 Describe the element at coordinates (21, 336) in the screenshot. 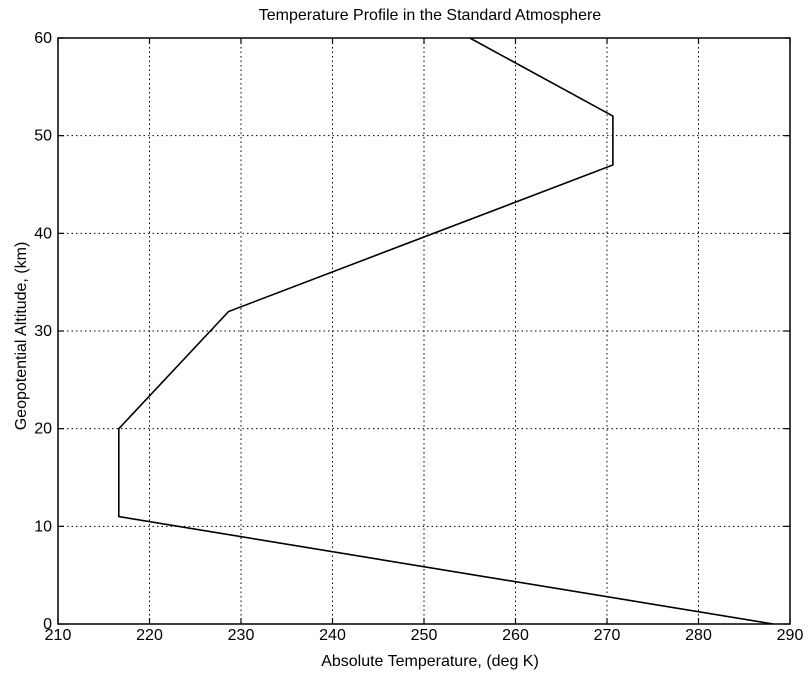

I see `y-axis-label: Geopotential Altitude, (km)` at that location.